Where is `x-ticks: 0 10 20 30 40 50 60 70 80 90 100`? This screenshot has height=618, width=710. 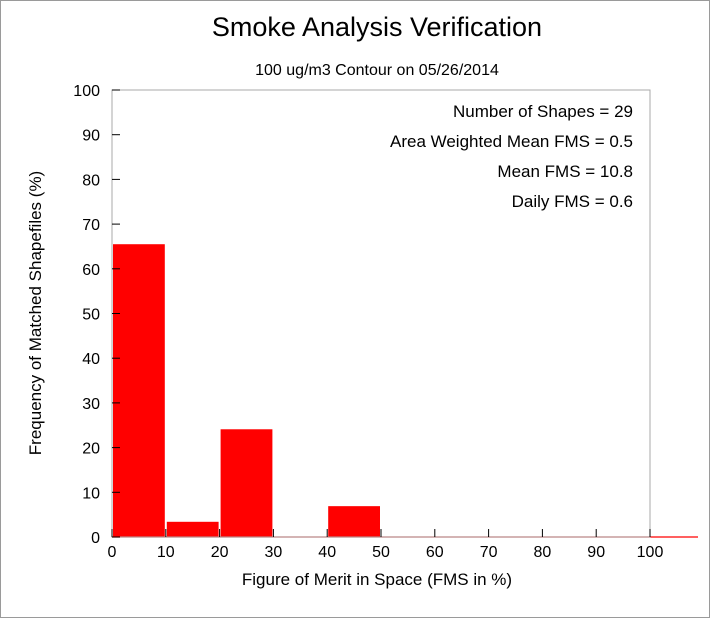 x-ticks: 0 10 20 30 40 50 60 70 80 90 100 is located at coordinates (386, 545).